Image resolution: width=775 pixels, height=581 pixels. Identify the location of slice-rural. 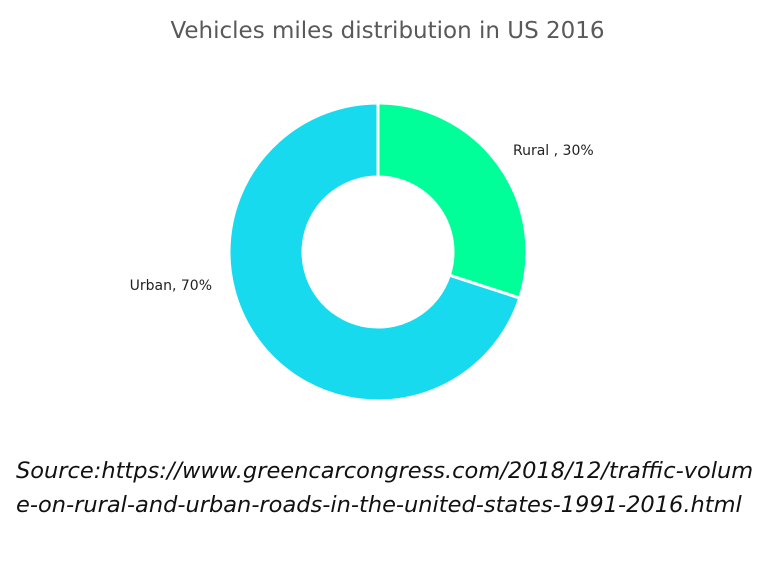
(452, 200).